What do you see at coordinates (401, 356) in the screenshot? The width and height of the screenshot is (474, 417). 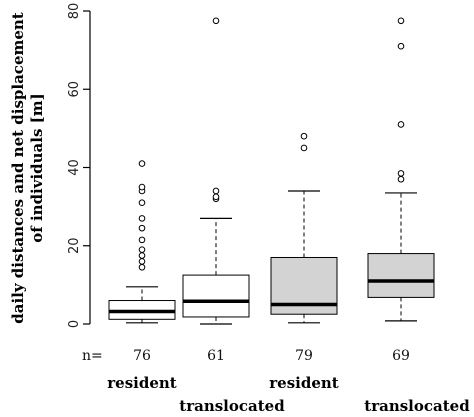 I see `n-count-label: 69` at bounding box center [401, 356].